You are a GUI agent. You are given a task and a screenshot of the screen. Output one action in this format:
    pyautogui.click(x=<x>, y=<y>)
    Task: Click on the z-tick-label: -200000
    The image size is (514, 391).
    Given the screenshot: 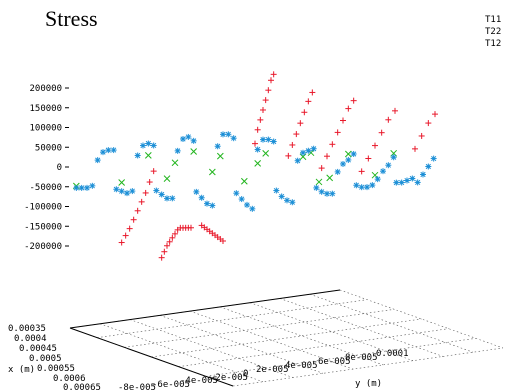 What is the action you would take?
    pyautogui.click(x=43, y=247)
    